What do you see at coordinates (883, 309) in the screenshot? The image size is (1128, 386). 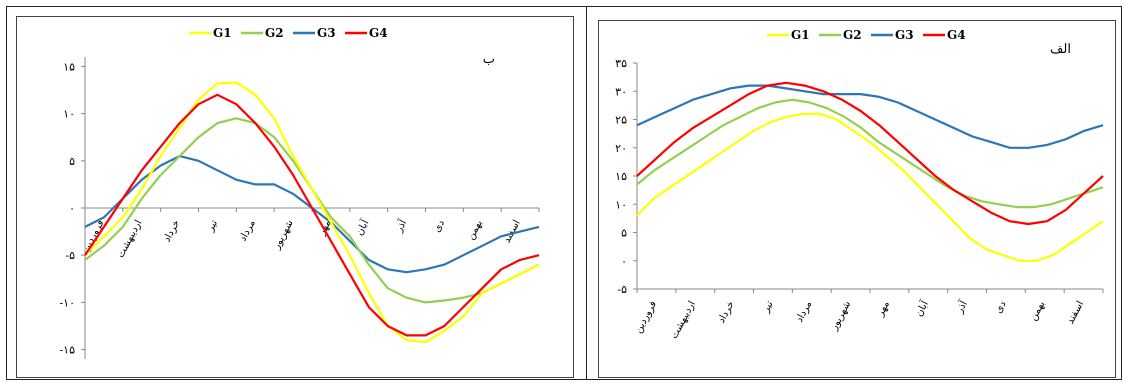 I see `month-label: مهر` at bounding box center [883, 309].